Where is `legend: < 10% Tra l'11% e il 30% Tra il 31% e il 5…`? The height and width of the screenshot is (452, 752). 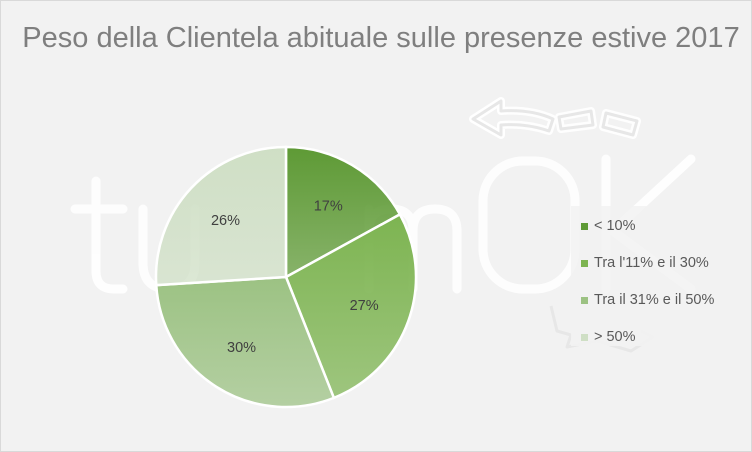
legend: < 10% Tra l'11% e il 30% Tra il 31% e il 5… is located at coordinates (655, 276).